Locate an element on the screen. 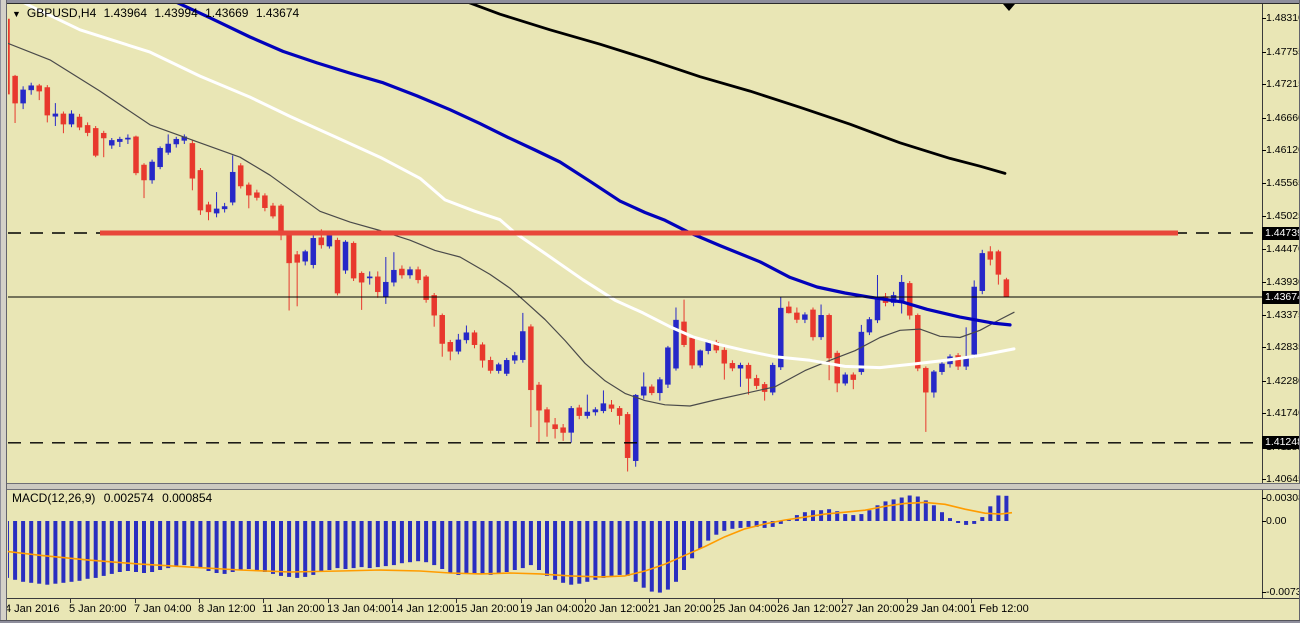 The height and width of the screenshot is (623, 1300). chart-shift-marker-icon is located at coordinates (1009, 7).